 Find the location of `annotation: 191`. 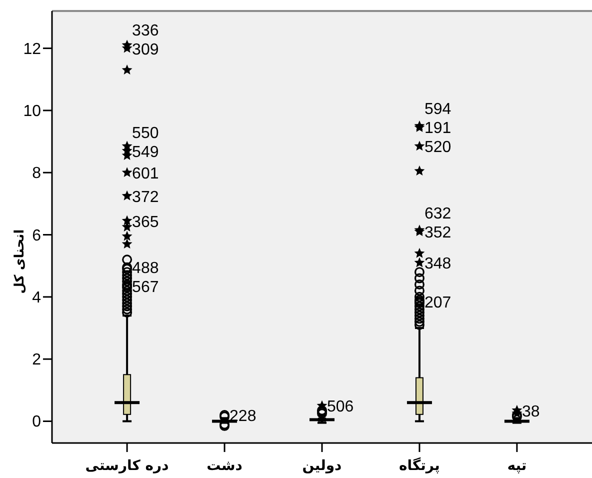

annotation: 191 is located at coordinates (438, 129).